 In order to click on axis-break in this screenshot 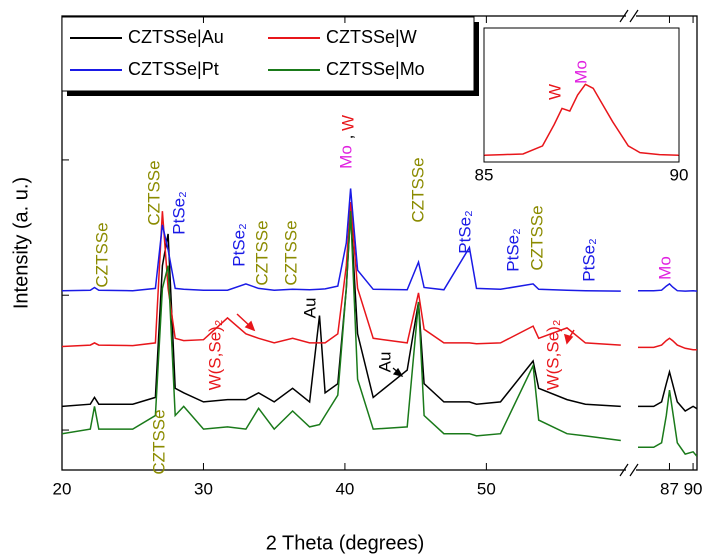, I will do `click(631, 244)`.